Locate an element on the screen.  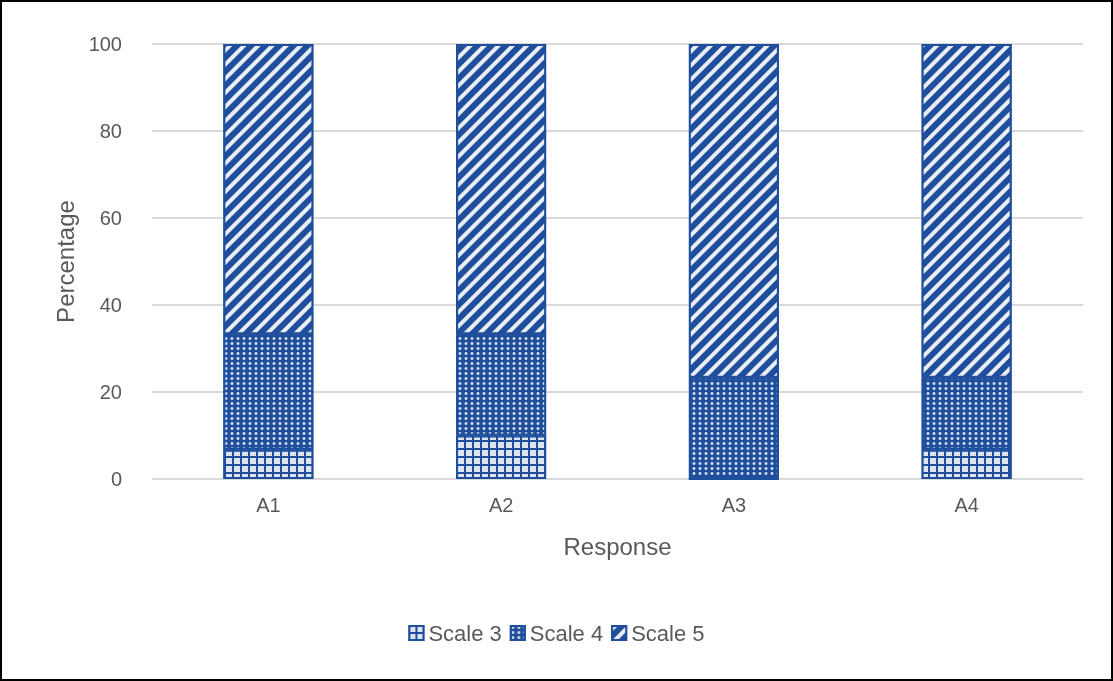
legend-label: Scale 3 is located at coordinates (465, 633).